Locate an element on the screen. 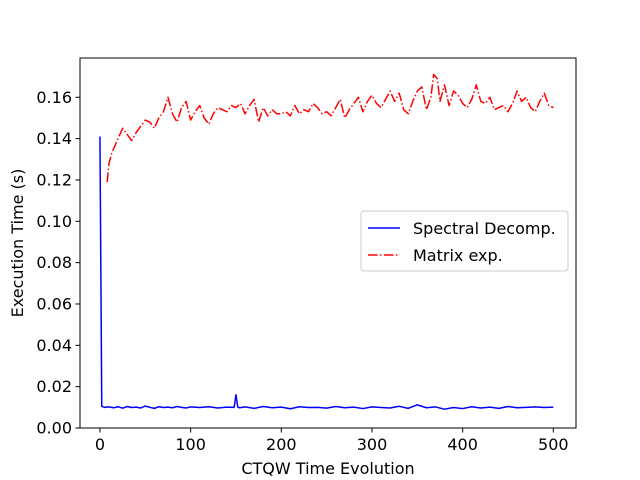  y-axis: 0.00 0.02 0.04 0.06 0.08 0.10 0.12 0.14 0.16 is located at coordinates (58, 263).